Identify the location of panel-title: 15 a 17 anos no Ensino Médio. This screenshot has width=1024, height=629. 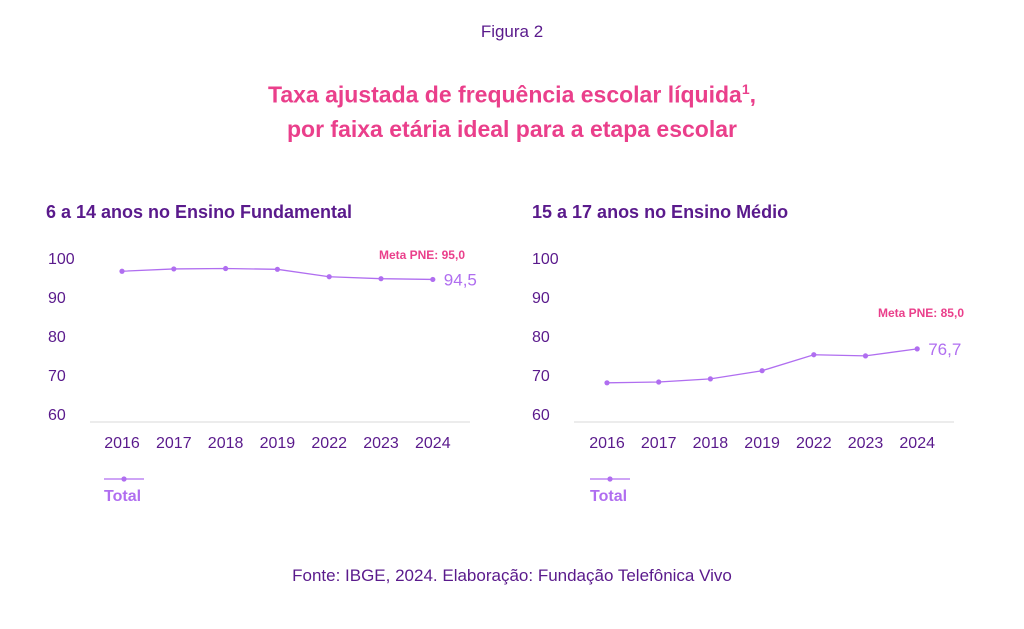
(660, 212).